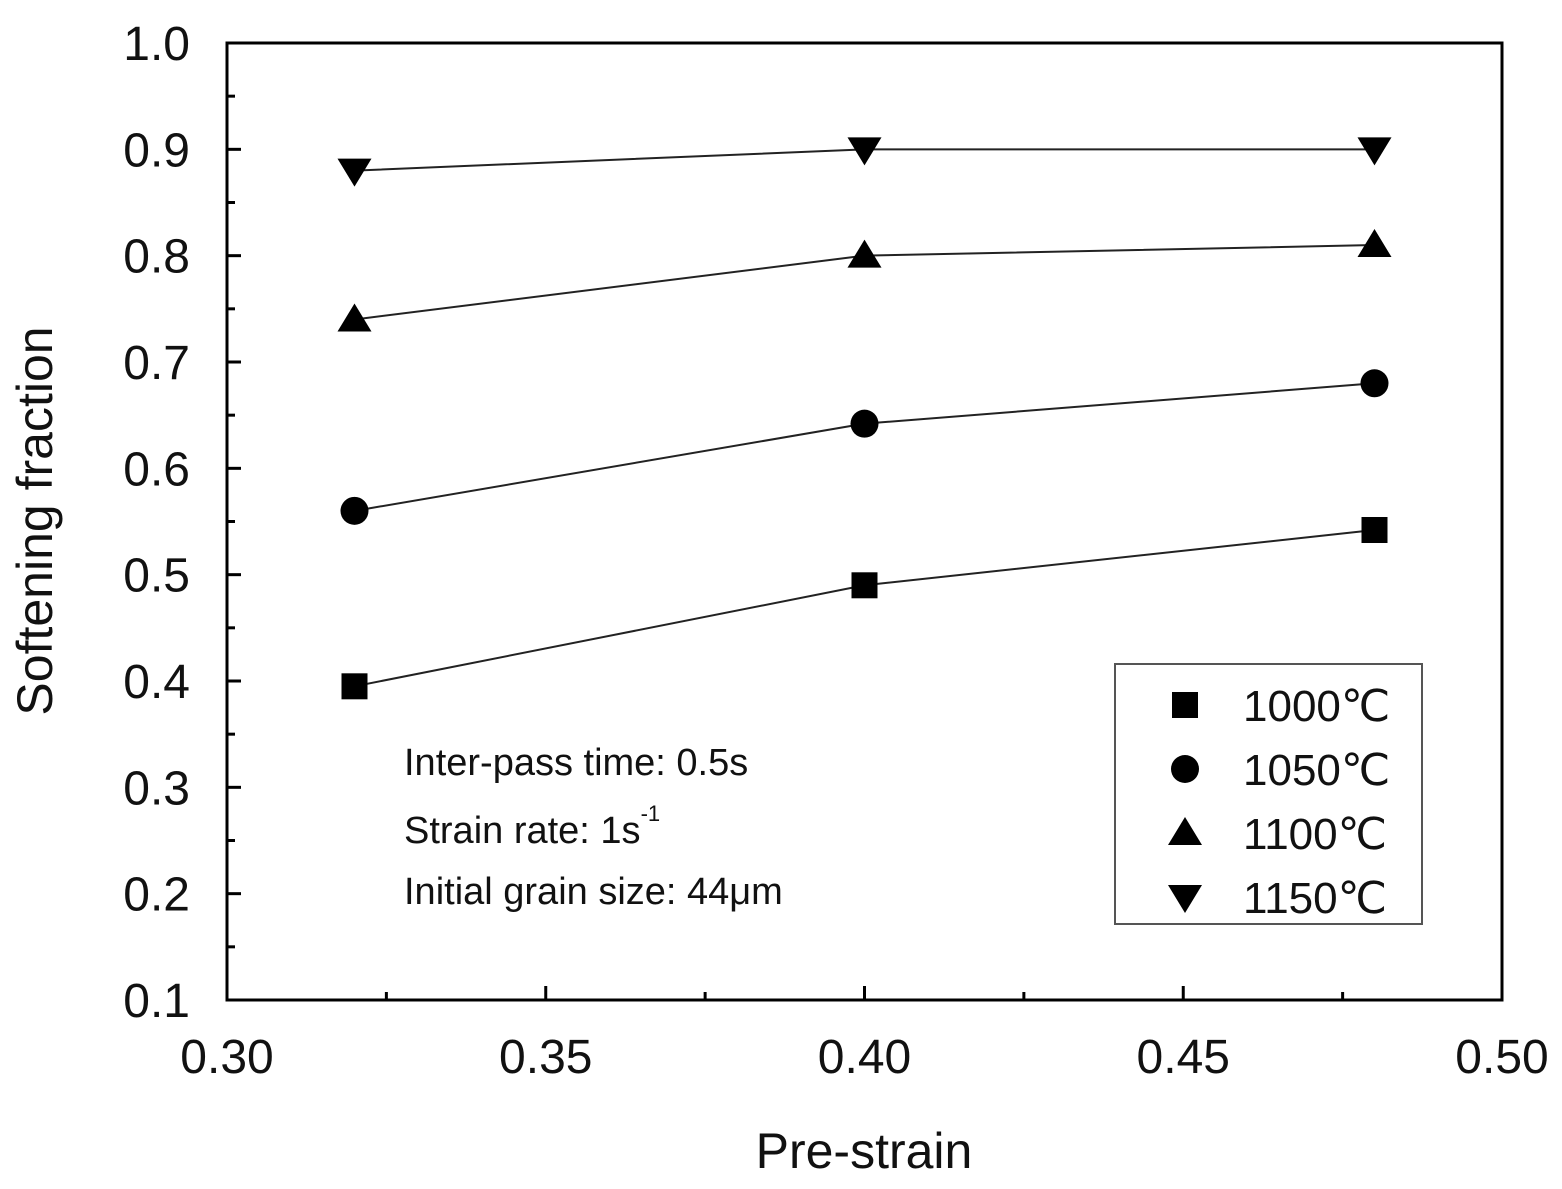  What do you see at coordinates (156, 363) in the screenshot?
I see `y-tick-label: 0.7` at bounding box center [156, 363].